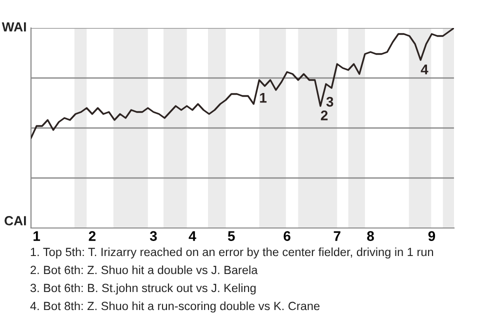 The height and width of the screenshot is (320, 480). I want to click on x-tick-label: 8, so click(370, 236).